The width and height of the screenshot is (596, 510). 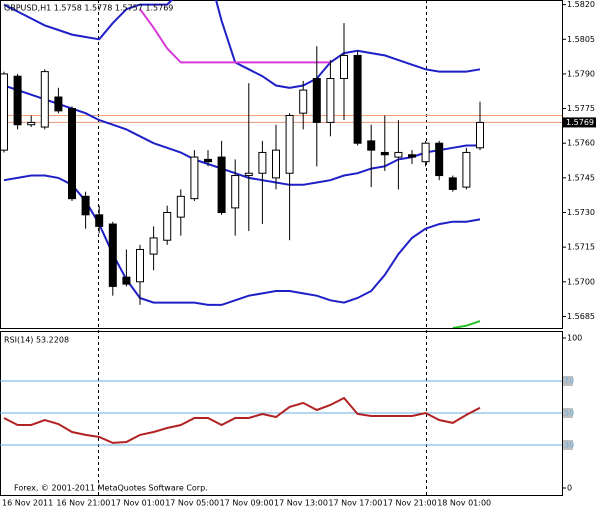 I want to click on bid-label-bg, so click(x=579, y=122).